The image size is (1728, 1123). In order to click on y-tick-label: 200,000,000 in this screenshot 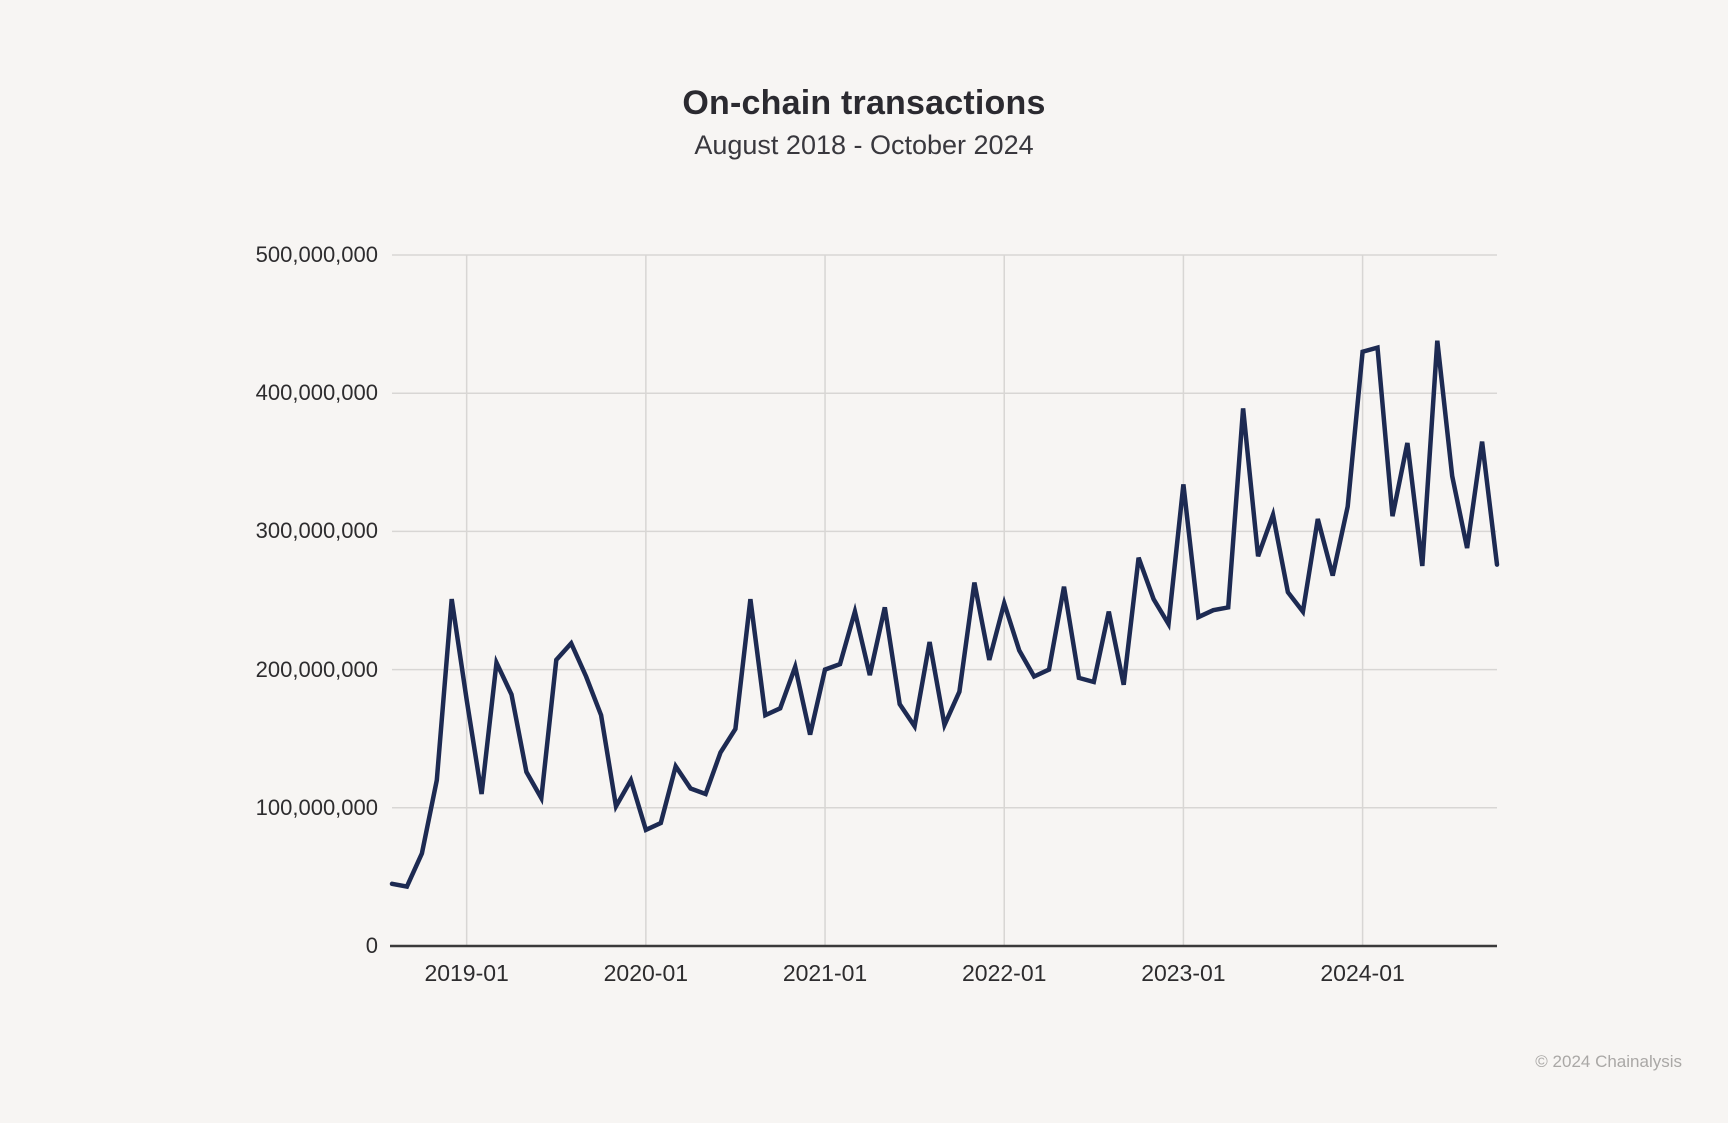, I will do `click(316, 669)`.